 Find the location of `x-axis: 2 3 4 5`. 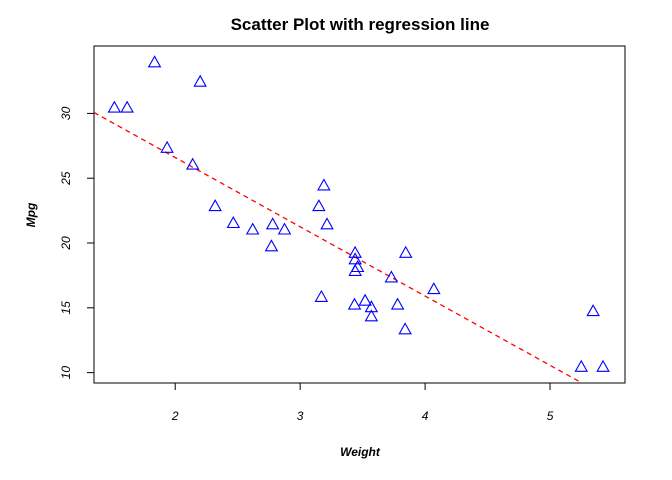

x-axis: 2 3 4 5 is located at coordinates (362, 402).